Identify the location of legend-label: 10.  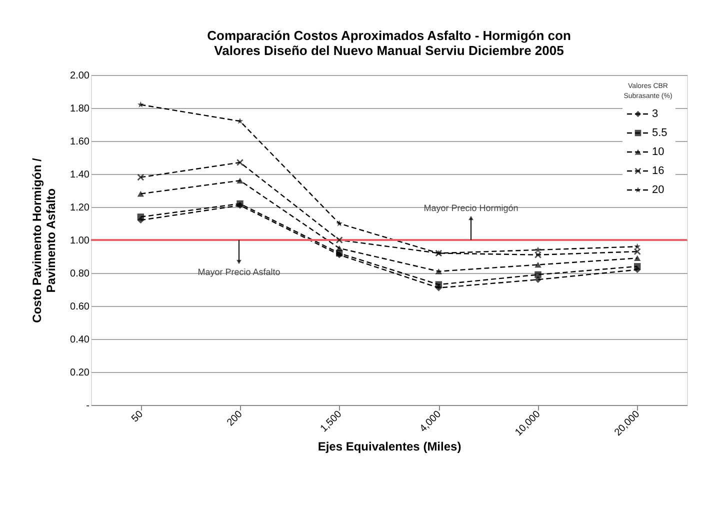
(658, 152).